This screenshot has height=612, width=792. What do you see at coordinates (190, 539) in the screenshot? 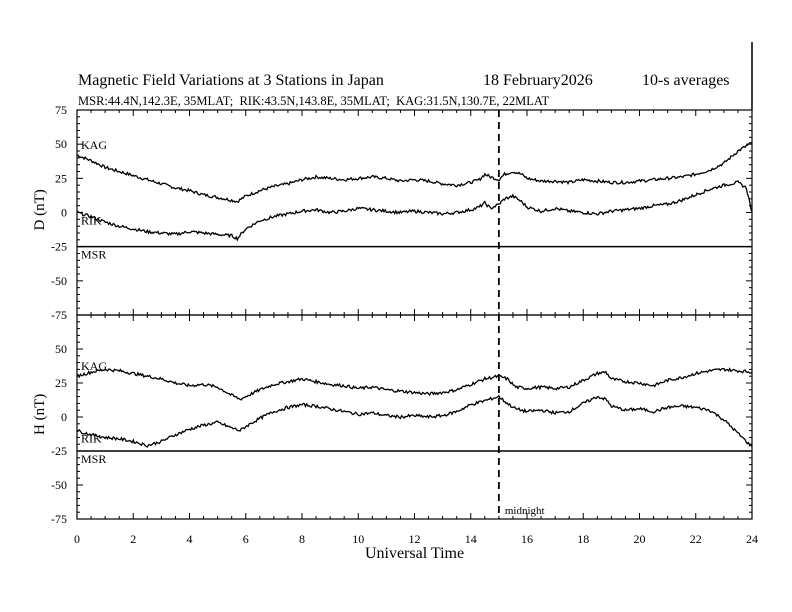
I see `x-tick-label: 4` at bounding box center [190, 539].